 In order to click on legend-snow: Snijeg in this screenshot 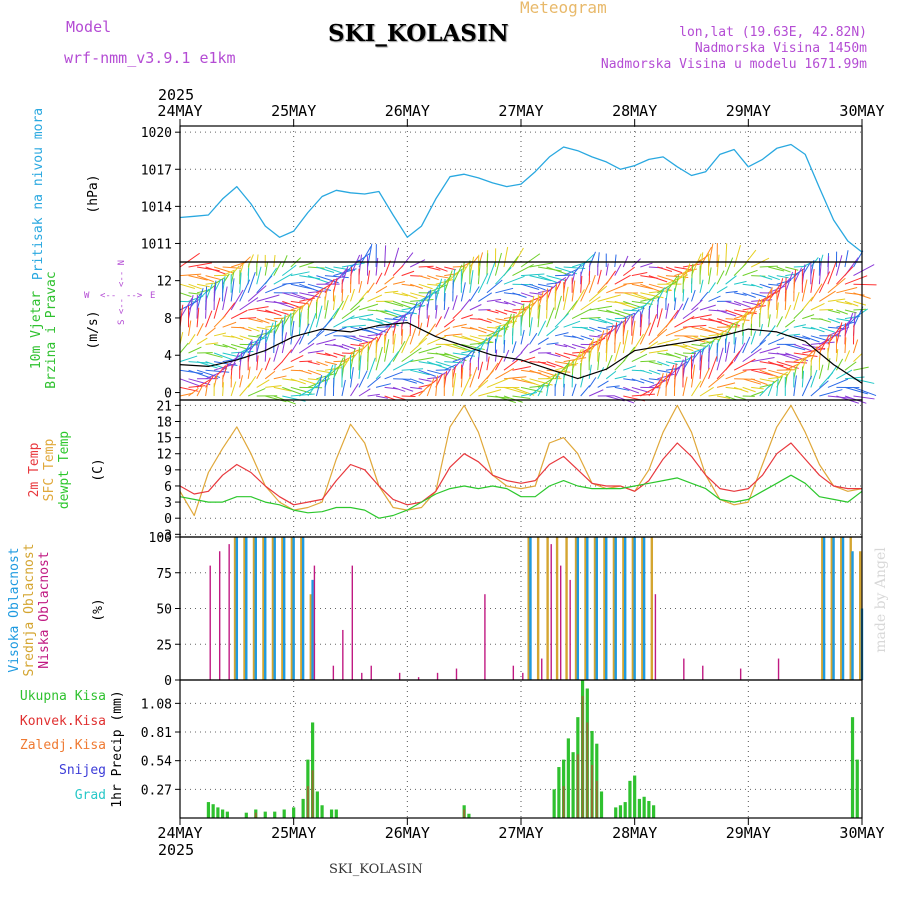, I will do `click(82, 770)`.